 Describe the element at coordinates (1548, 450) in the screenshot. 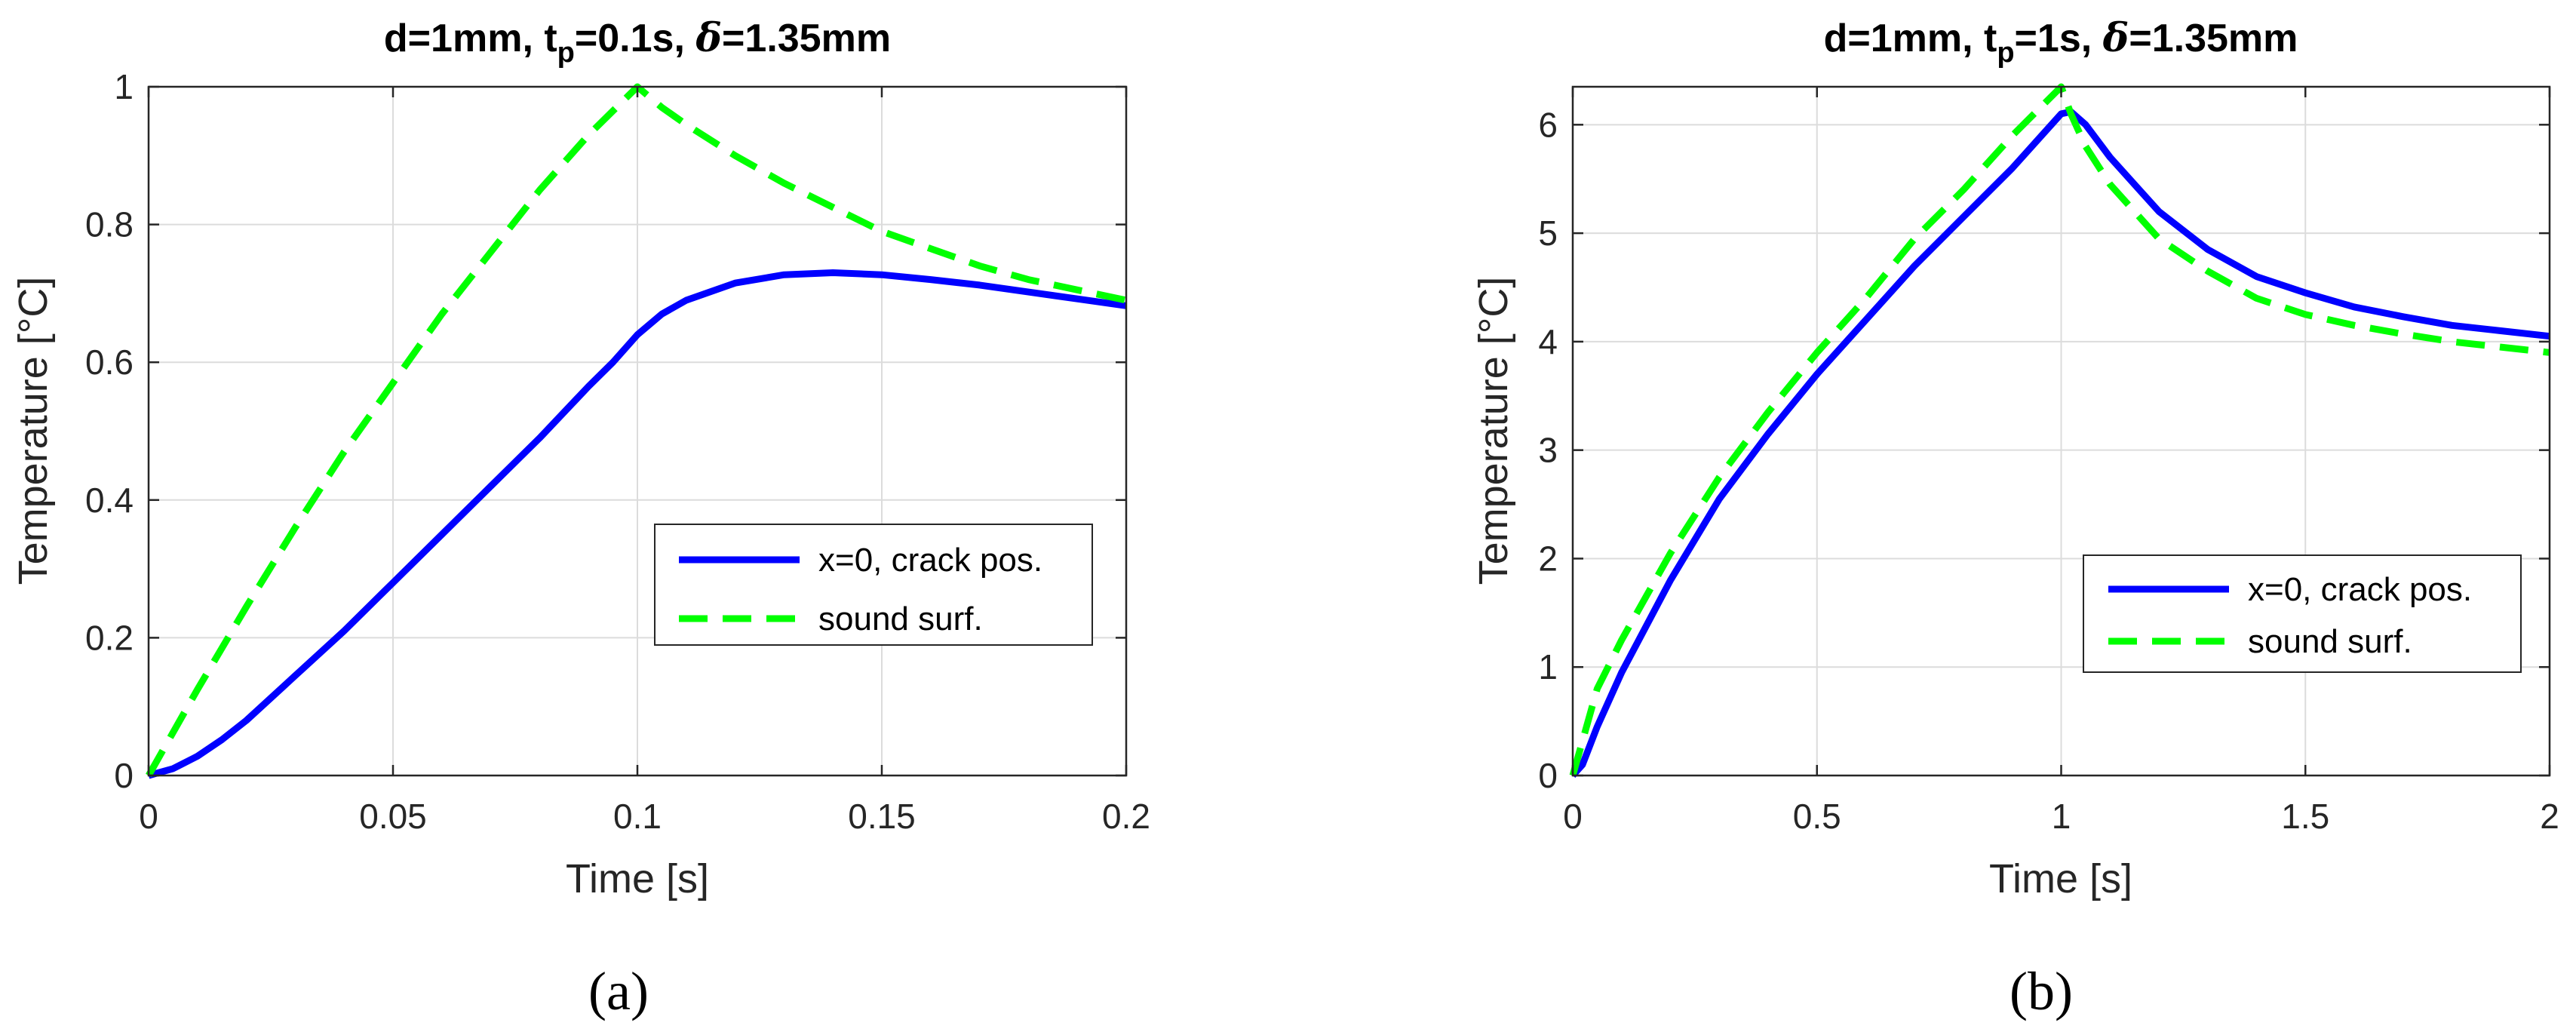

I see `y-tick-label: 3` at that location.